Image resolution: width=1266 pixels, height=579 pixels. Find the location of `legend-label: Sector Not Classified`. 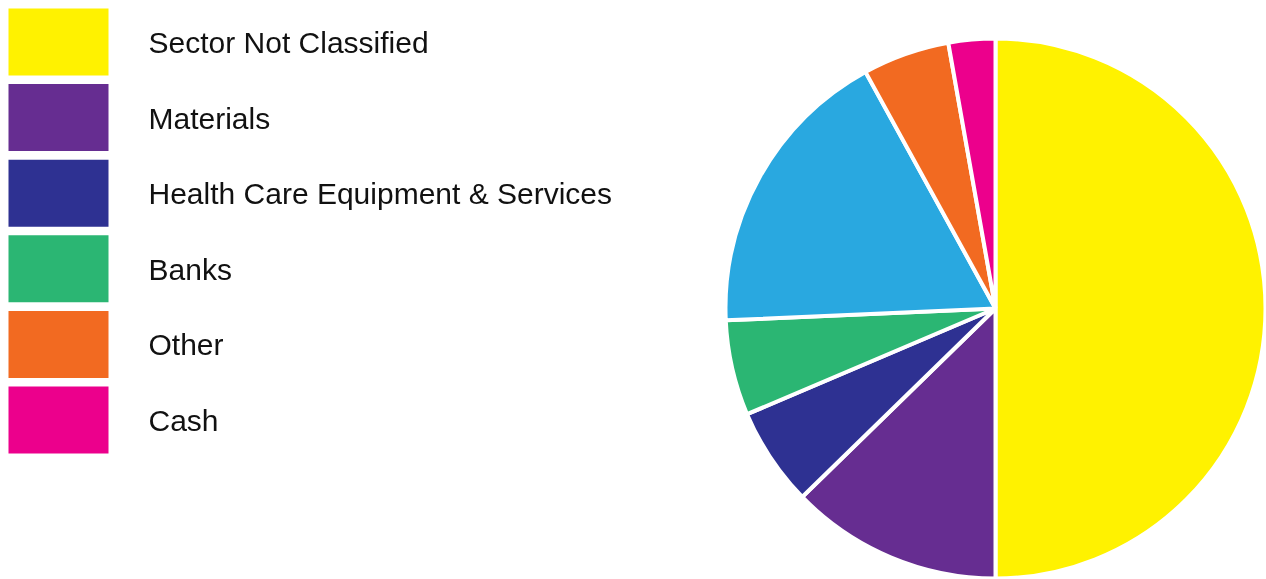

legend-label: Sector Not Classified is located at coordinates (288, 42).